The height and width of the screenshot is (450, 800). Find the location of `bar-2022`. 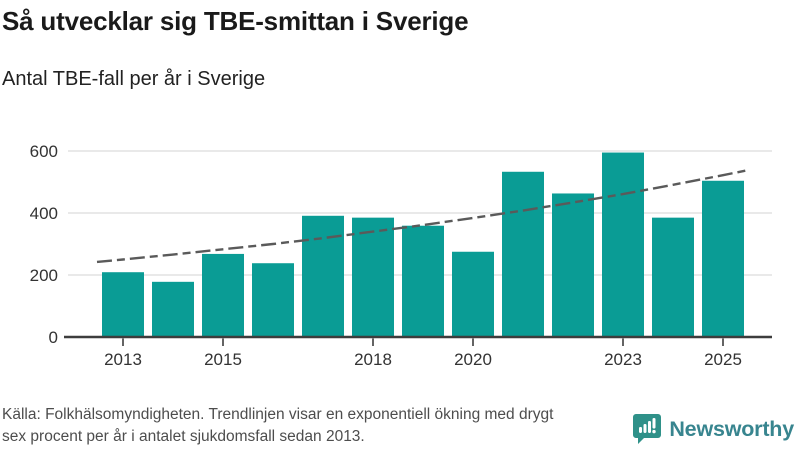

bar-2022 is located at coordinates (573, 265).